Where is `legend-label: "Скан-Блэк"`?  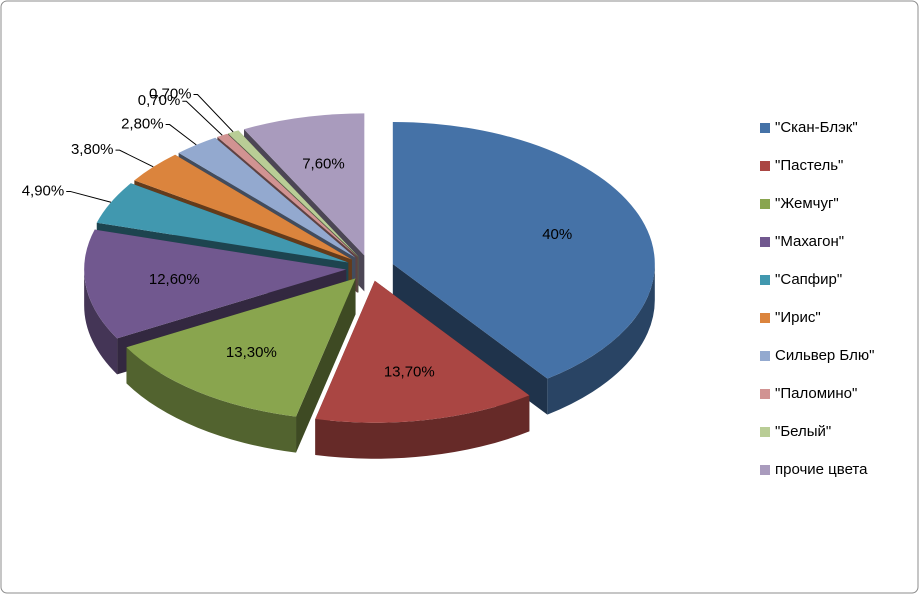 legend-label: "Скан-Блэк" is located at coordinates (816, 127).